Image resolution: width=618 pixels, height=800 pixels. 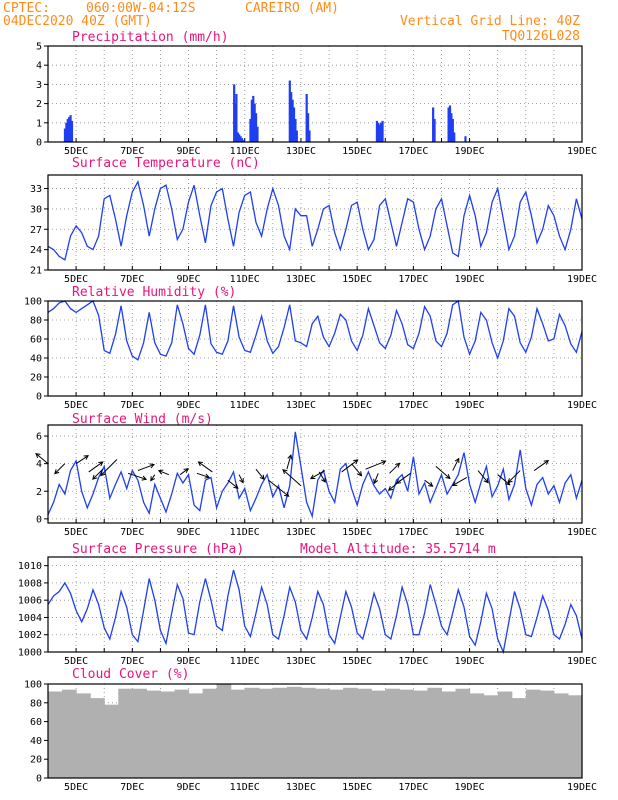 What do you see at coordinates (150, 37) in the screenshot?
I see `panel-title: Precipitation (mm/h)` at bounding box center [150, 37].